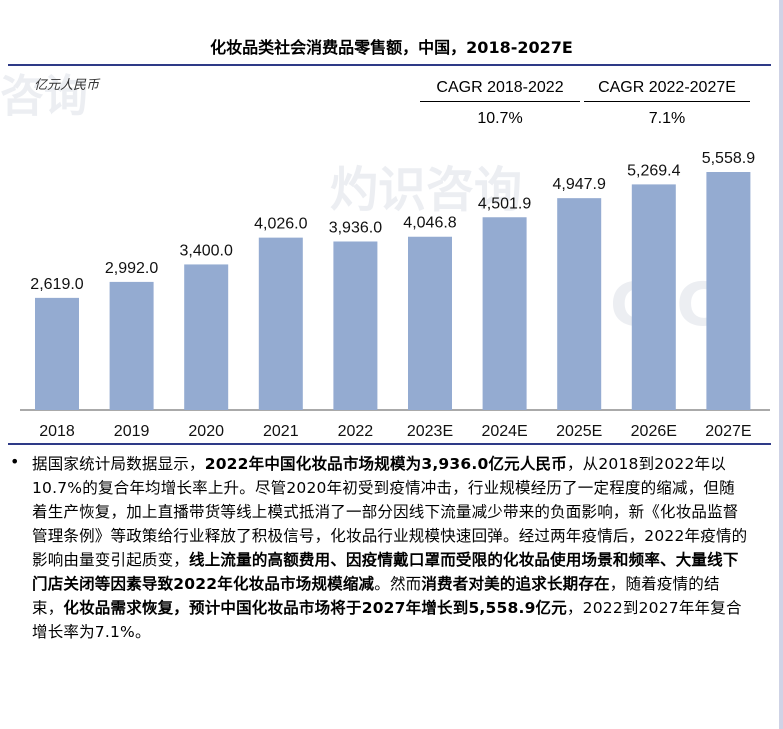 The width and height of the screenshot is (783, 729). Describe the element at coordinates (206, 250) in the screenshot. I see `data-label-2020: 3,400.0` at that location.